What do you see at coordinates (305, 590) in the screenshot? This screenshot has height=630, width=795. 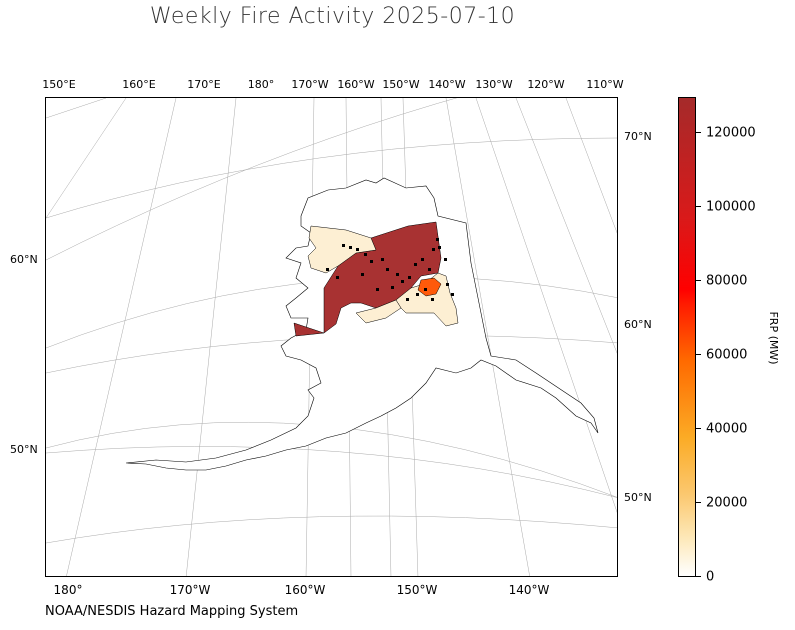 I see `lon-label-bottom: 160°W` at bounding box center [305, 590].